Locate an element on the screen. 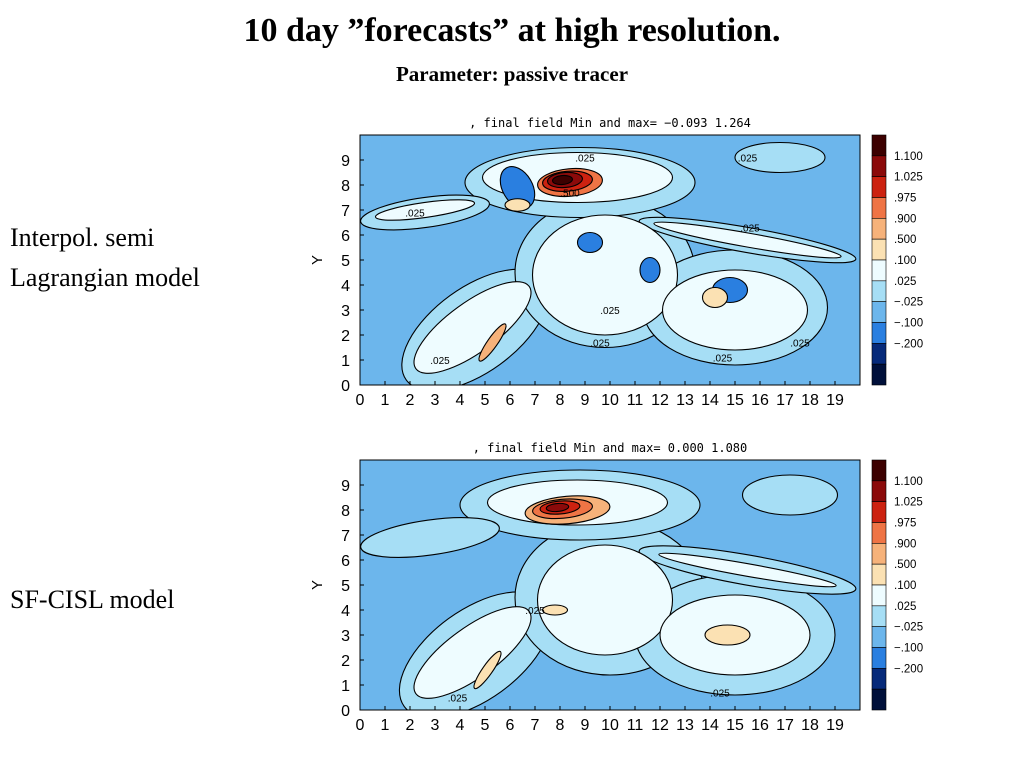 This screenshot has height=768, width=1024. bottom-plot-title: , final field Min and max= 0.000 1.080 is located at coordinates (610, 448).